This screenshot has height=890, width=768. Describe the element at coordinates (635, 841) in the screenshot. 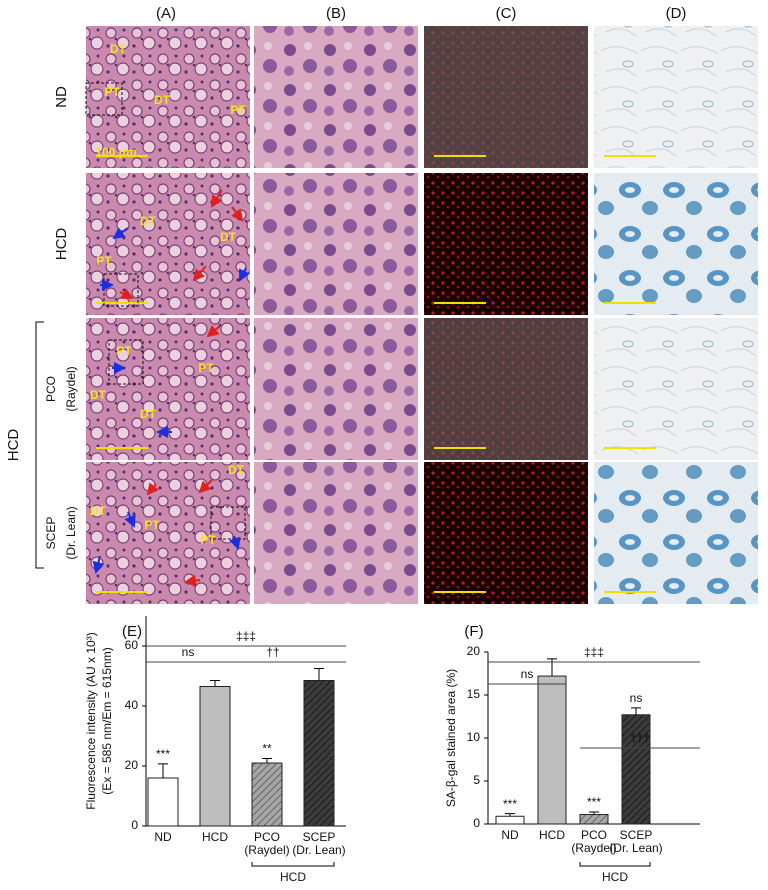

I see `x-tick-label: SCEP (Dr. Lean)` at that location.